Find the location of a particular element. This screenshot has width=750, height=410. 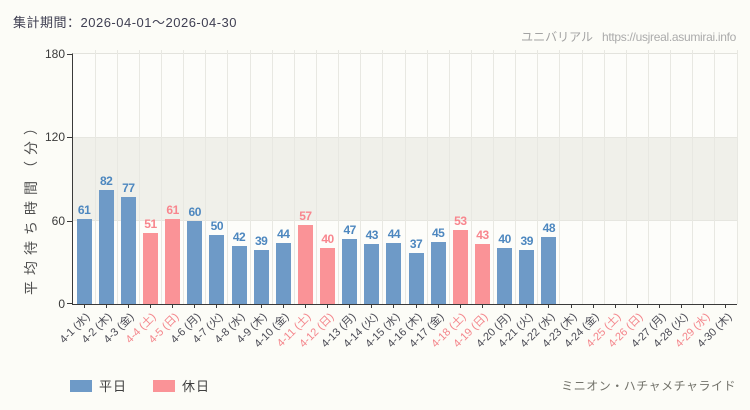

site-url-link: https://usjreal.asumirai.info is located at coordinates (668, 37).